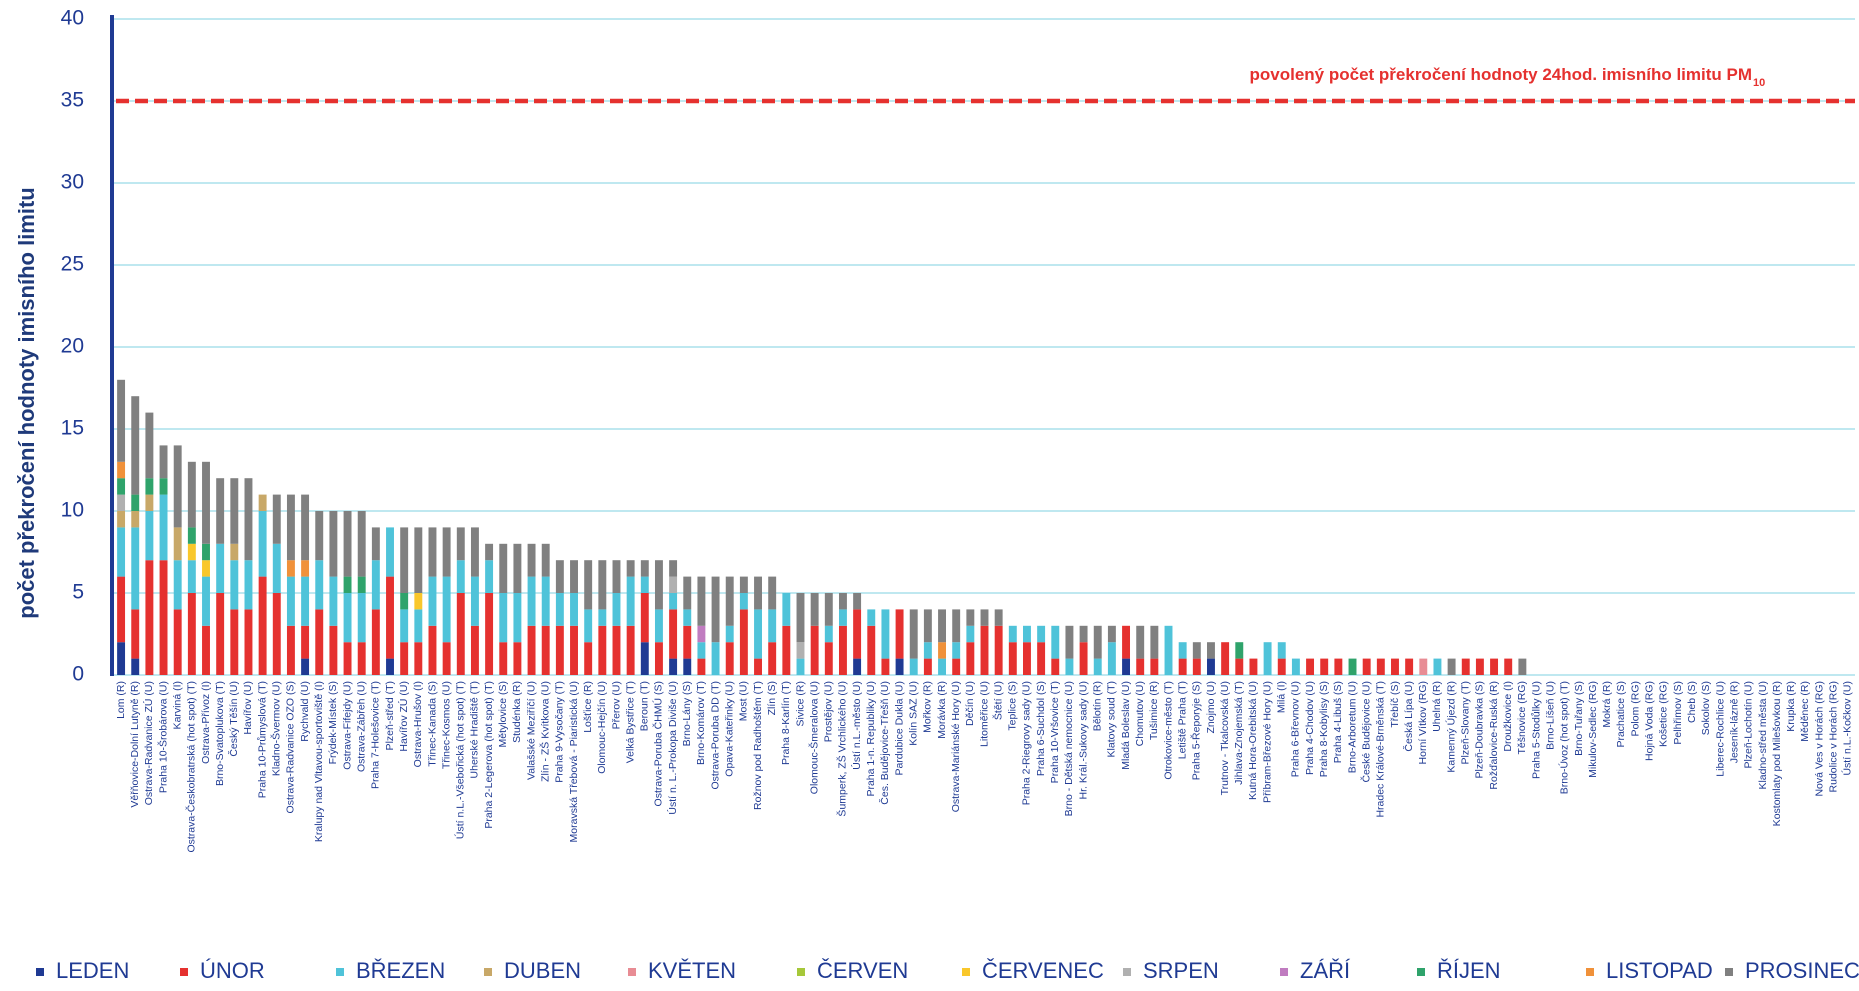 The height and width of the screenshot is (991, 1859). Describe the element at coordinates (418, 724) in the screenshot. I see `x-tick-label: Ostrava-Hrušov (I)` at that location.